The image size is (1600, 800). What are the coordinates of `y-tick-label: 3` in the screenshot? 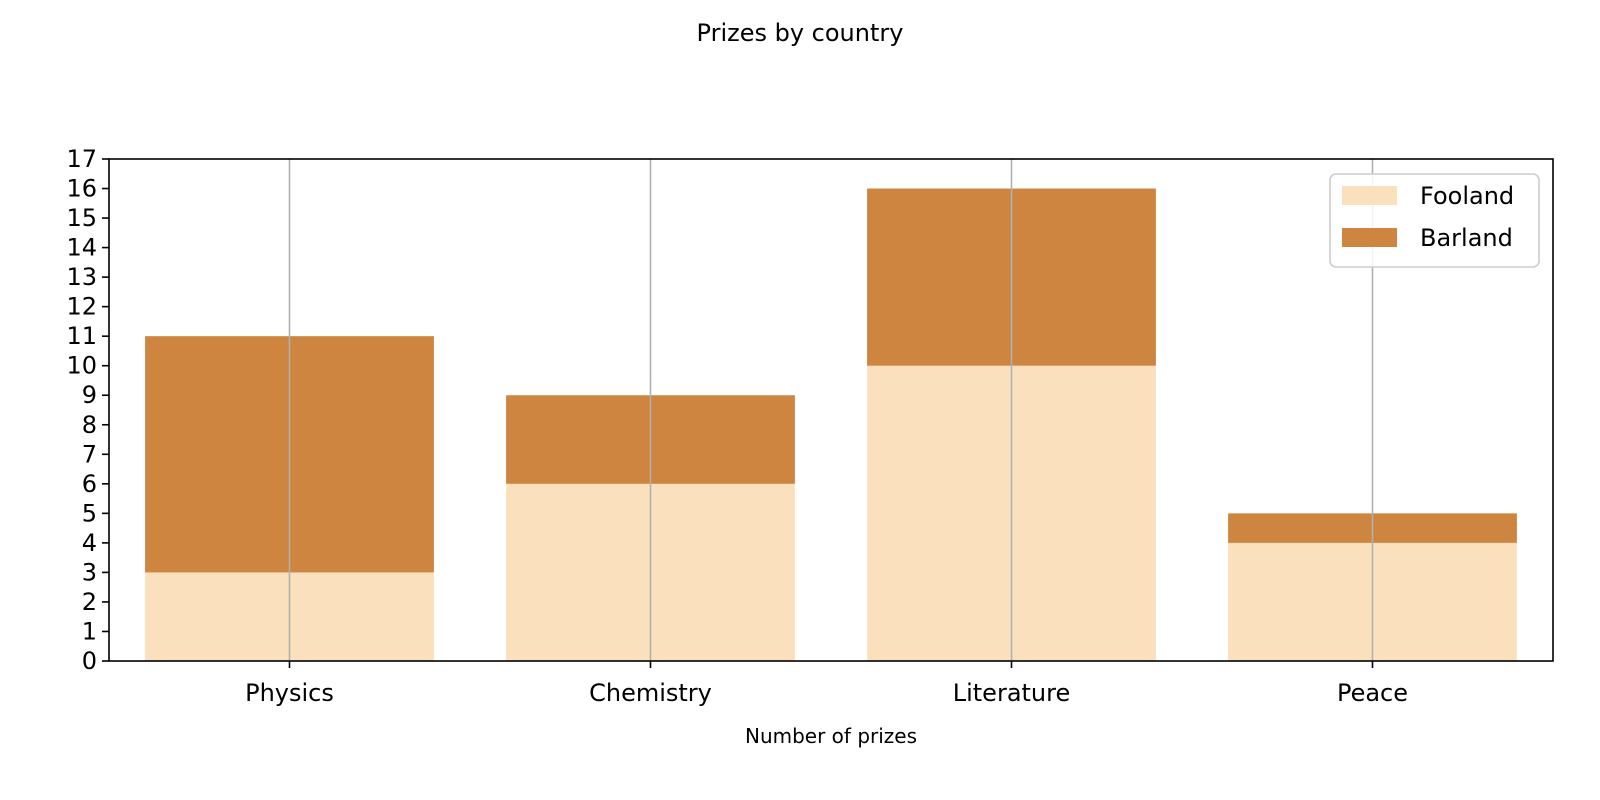 It's located at (89, 572).